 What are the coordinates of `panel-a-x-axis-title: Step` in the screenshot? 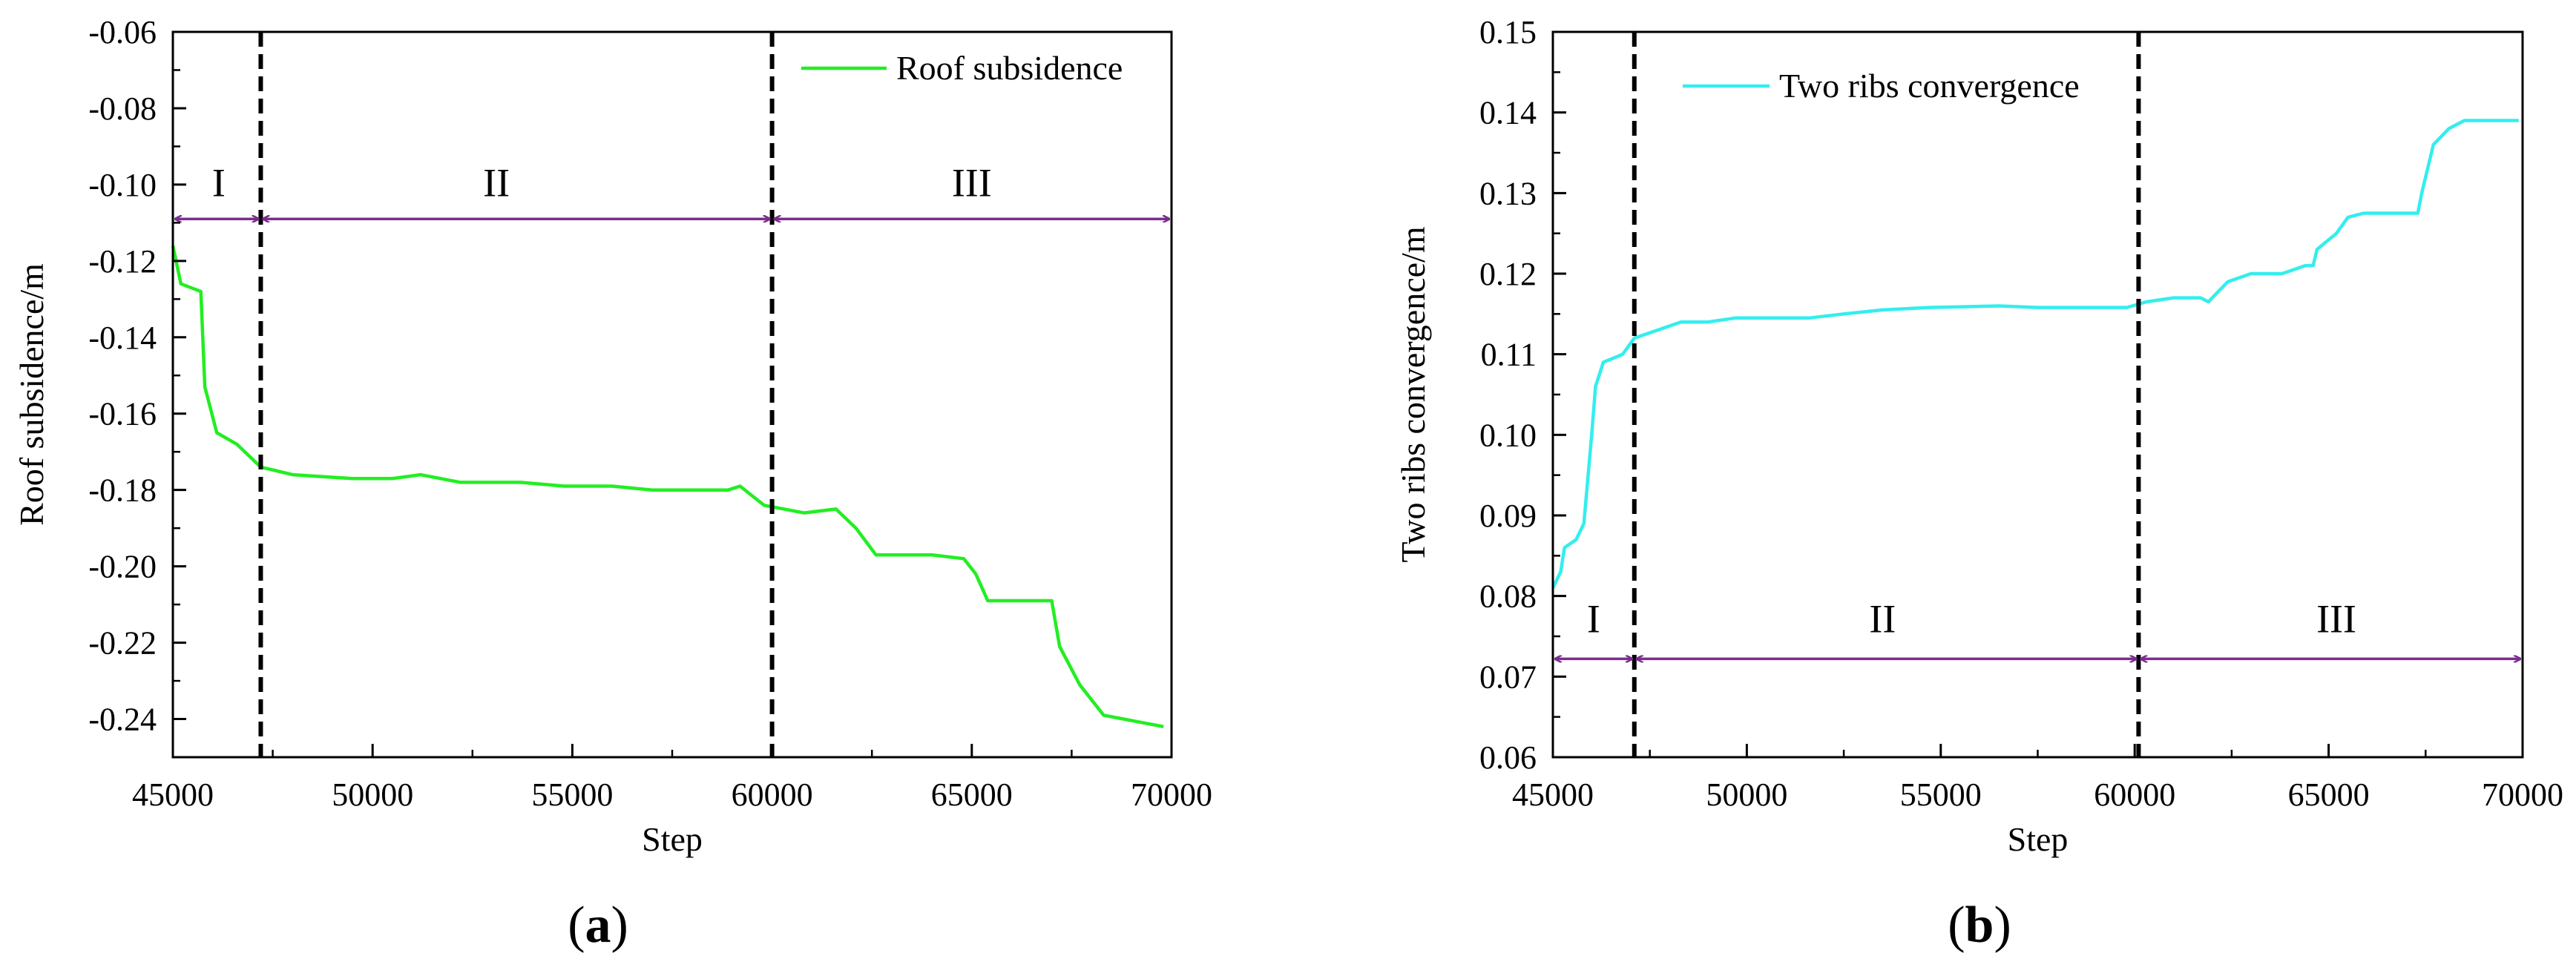 It's located at (672, 839).